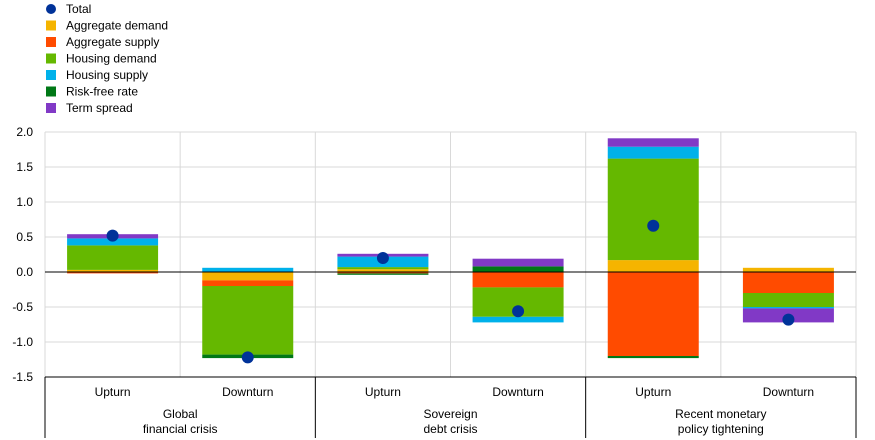 The width and height of the screenshot is (875, 440). What do you see at coordinates (450, 429) in the screenshot?
I see `group-label-line2: debt crisis` at bounding box center [450, 429].